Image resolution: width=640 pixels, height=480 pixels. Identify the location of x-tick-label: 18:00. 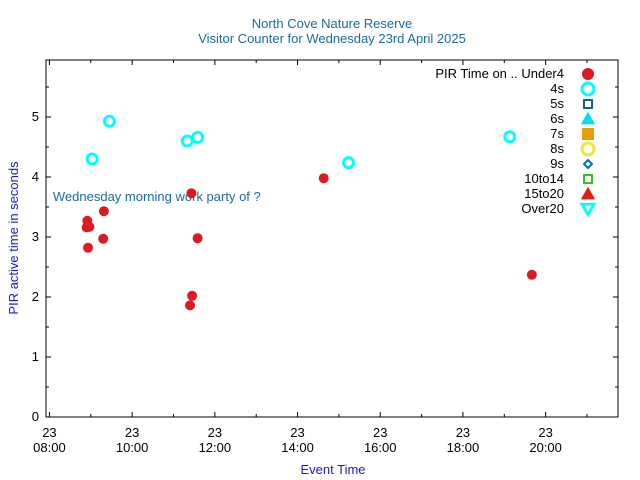
(463, 447).